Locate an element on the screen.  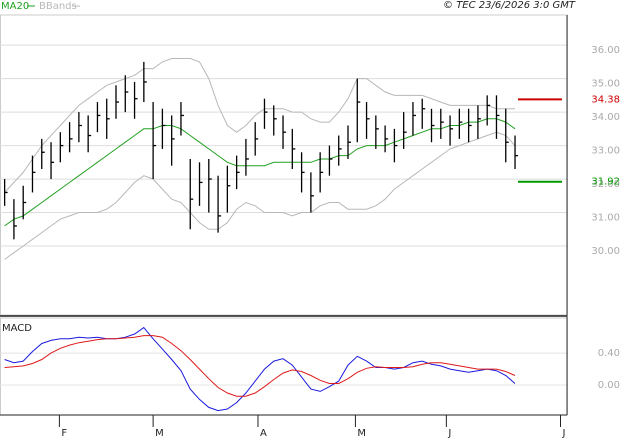
y-tick-label: 30.00 is located at coordinates (605, 251).